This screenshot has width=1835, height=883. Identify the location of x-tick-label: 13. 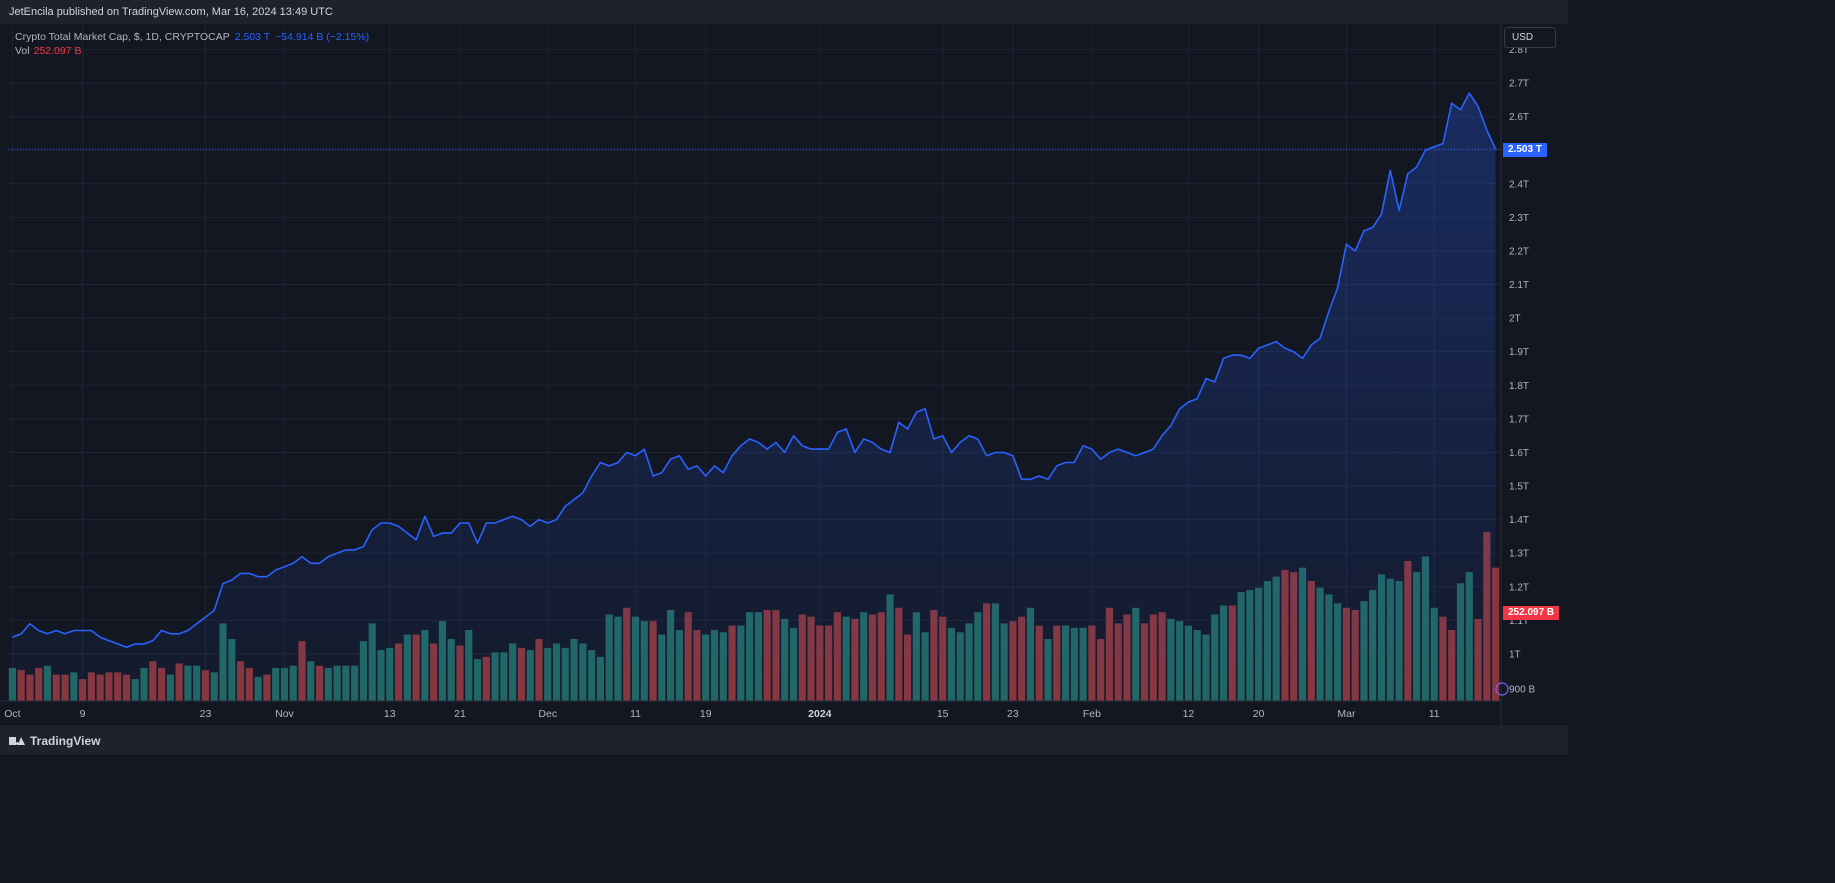
(390, 714).